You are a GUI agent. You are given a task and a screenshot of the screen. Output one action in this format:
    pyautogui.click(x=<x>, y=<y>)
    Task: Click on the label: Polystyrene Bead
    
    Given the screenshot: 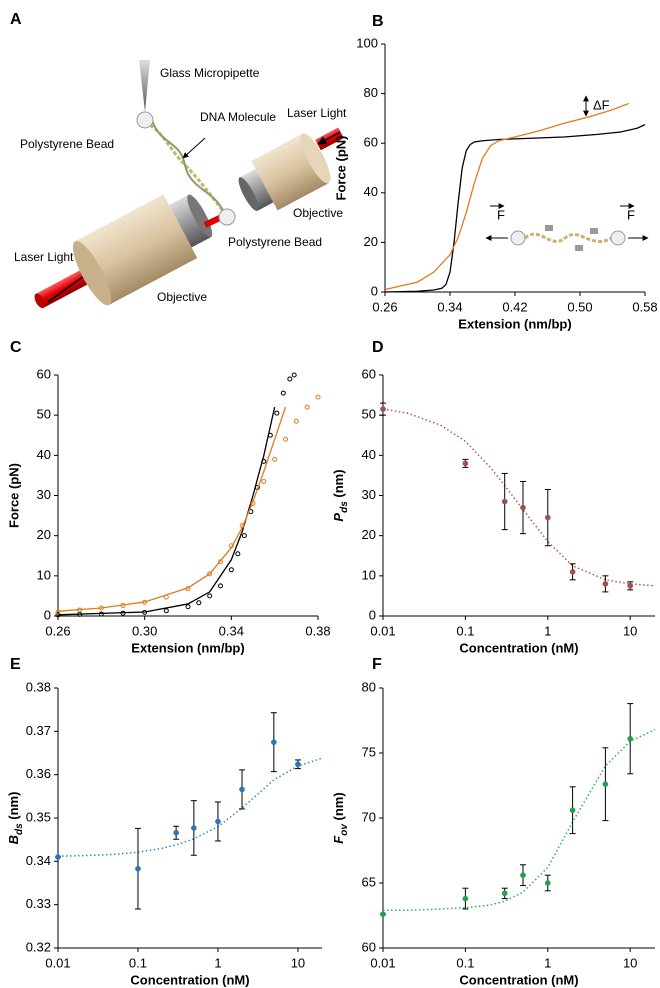 What is the action you would take?
    pyautogui.click(x=67, y=144)
    